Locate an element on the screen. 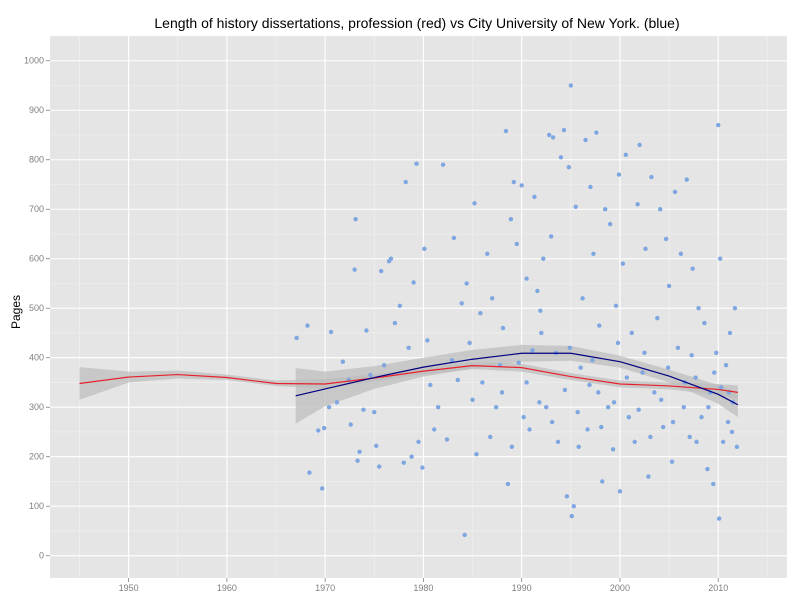 Image resolution: width=800 pixels, height=600 pixels. x-tick-label: 1990 is located at coordinates (522, 588).